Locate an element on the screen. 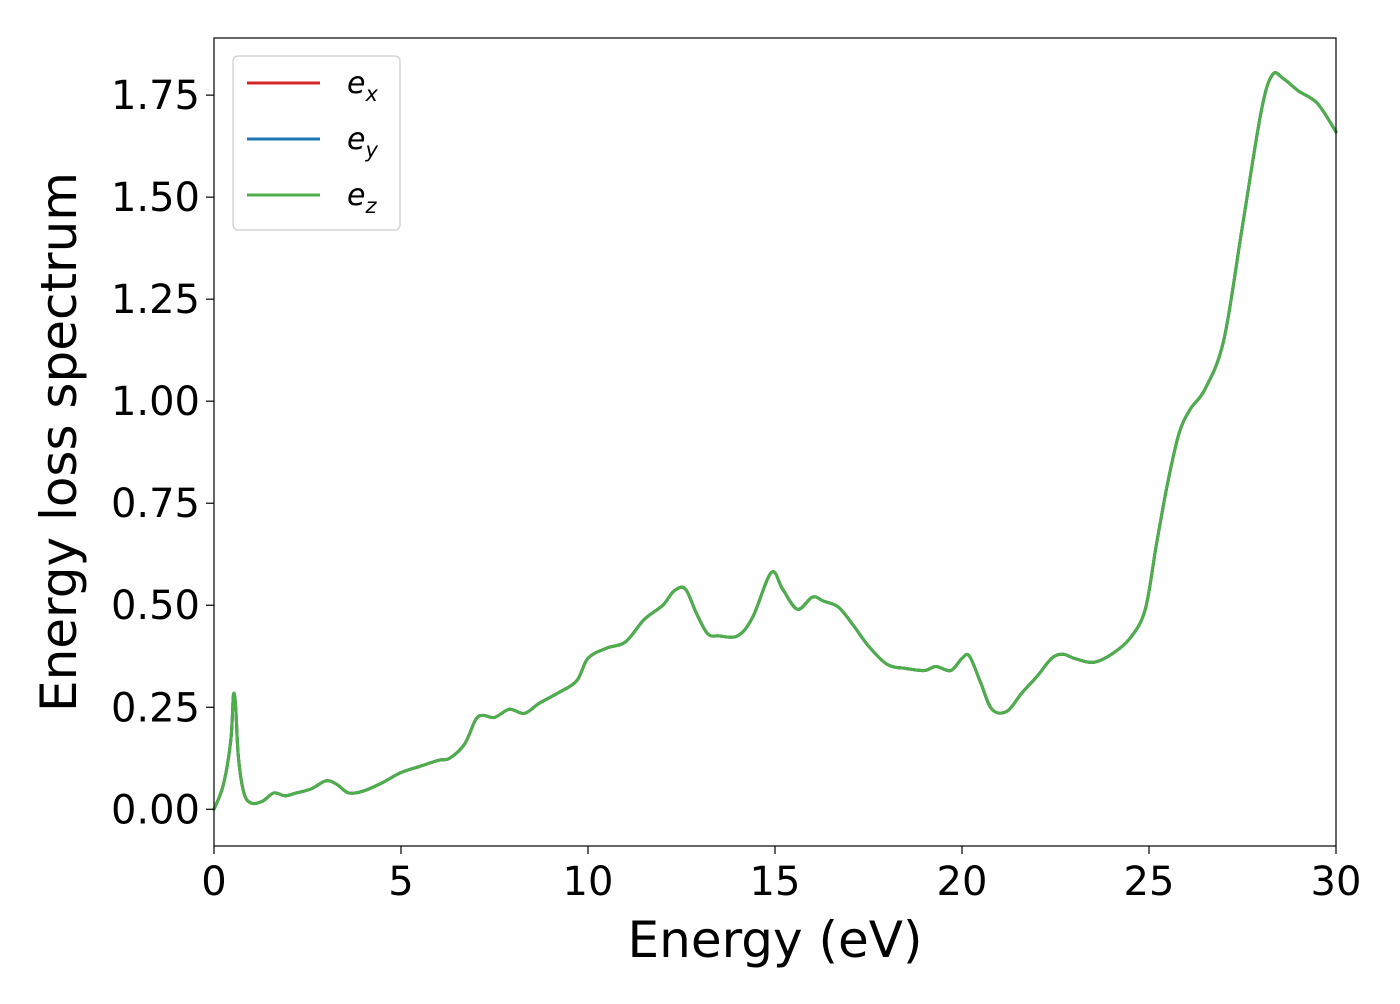  x-tick-label: 25 is located at coordinates (1149, 882).